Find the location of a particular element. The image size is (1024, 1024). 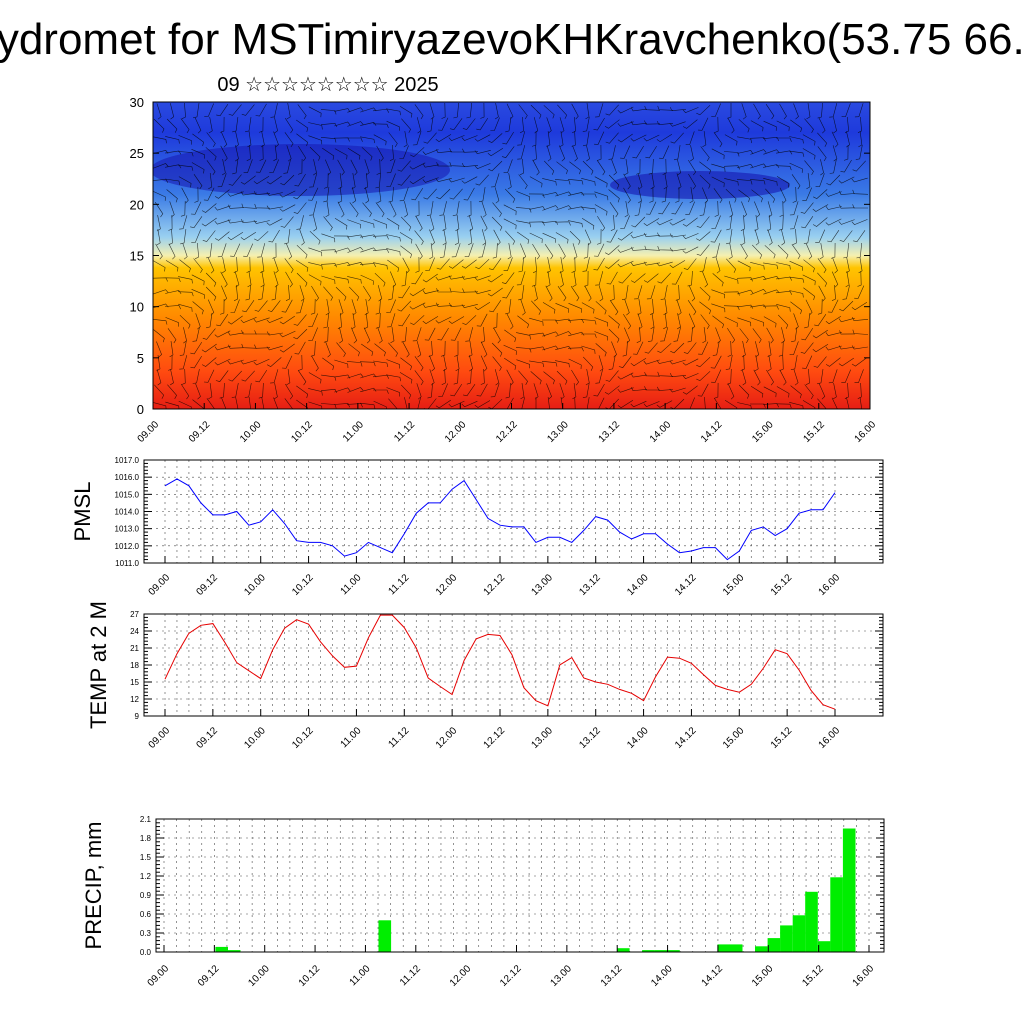

x-tick-label: 10.12 is located at coordinates (302, 432).